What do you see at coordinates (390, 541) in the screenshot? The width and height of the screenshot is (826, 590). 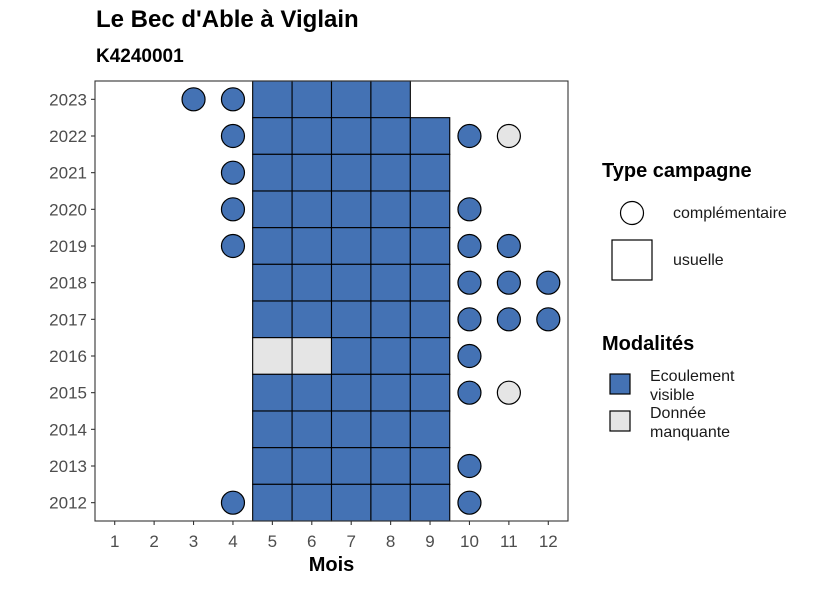 I see `x-tick-label-8: 8` at bounding box center [390, 541].